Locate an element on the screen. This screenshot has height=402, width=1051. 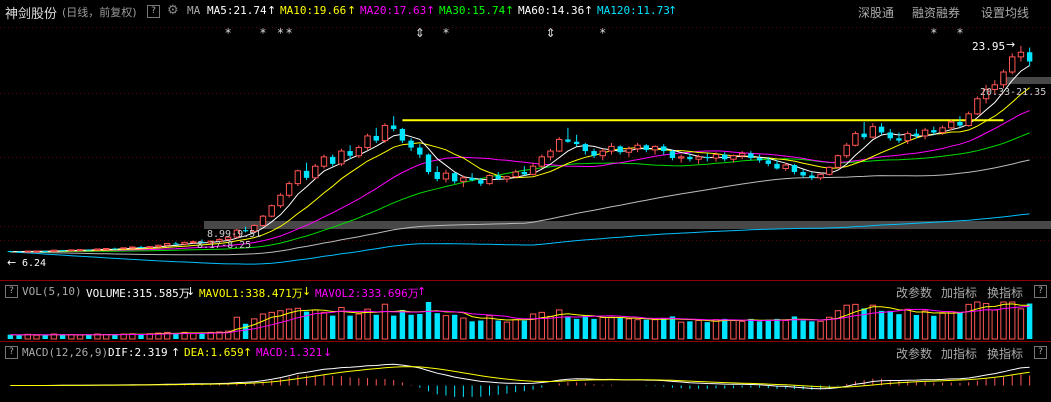
volume-indicator-name: VOL(5,10) is located at coordinates (52, 291).